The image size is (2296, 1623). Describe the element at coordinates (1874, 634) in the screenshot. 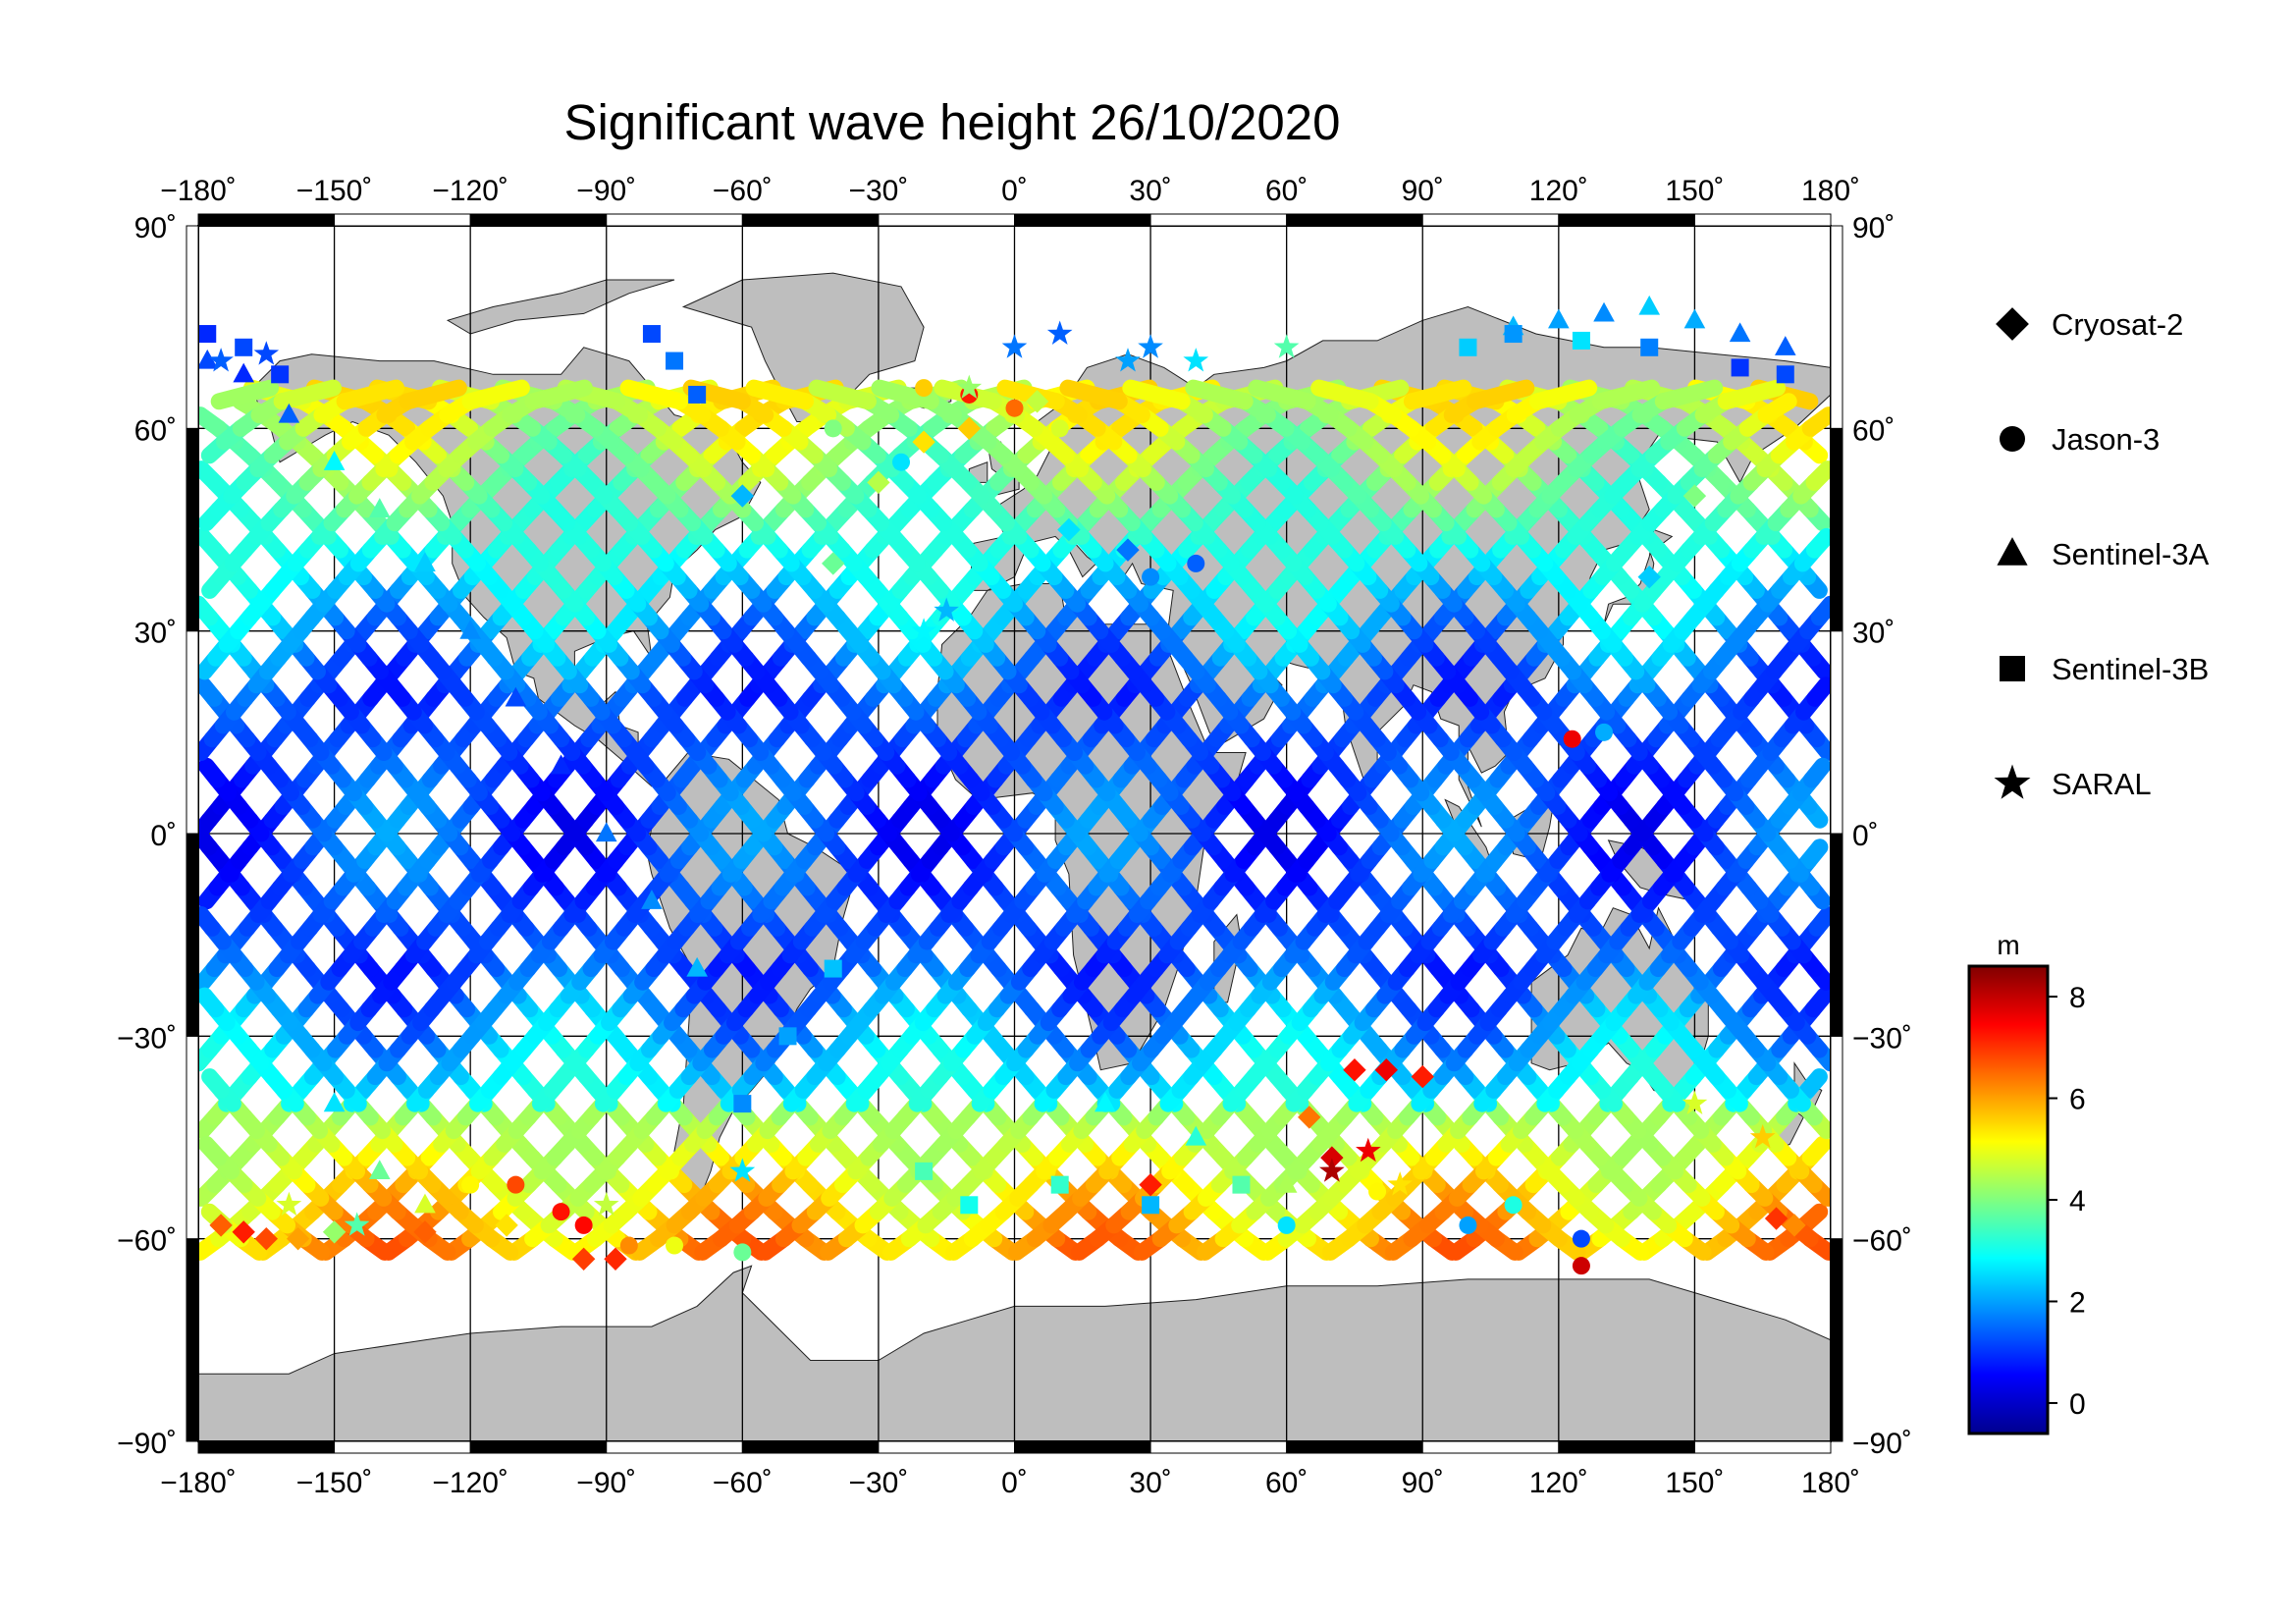

I see `lat-tick-label-right: 30˚` at that location.